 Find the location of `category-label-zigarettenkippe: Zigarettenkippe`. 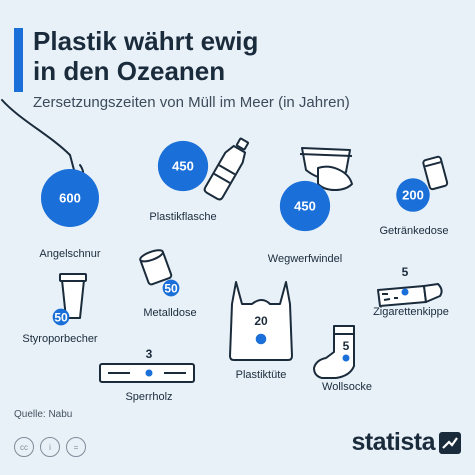

category-label-zigarettenkippe: Zigarettenkippe is located at coordinates (411, 312).